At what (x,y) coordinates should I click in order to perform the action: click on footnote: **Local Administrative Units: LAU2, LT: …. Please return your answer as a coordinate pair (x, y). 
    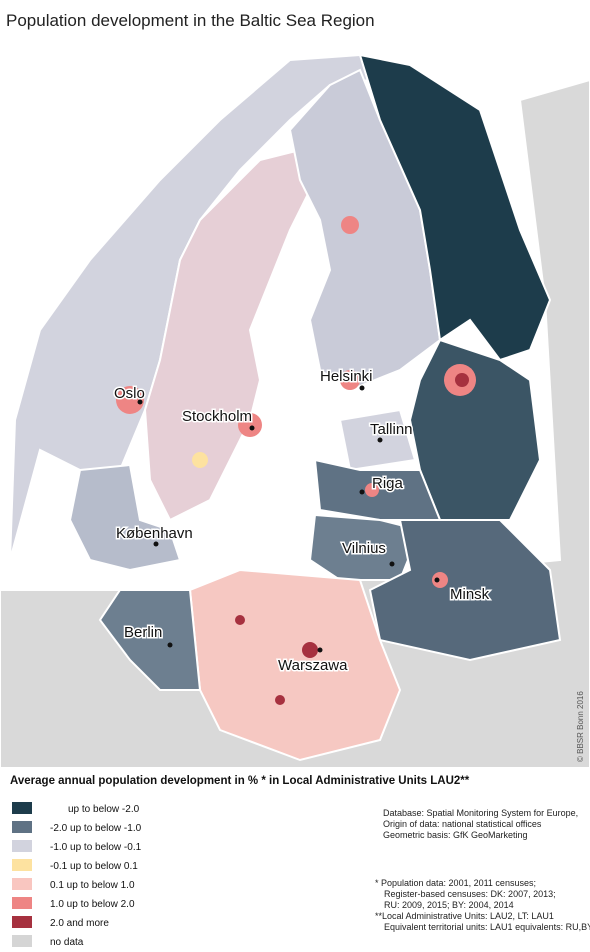
    Looking at the image, I should click on (464, 916).